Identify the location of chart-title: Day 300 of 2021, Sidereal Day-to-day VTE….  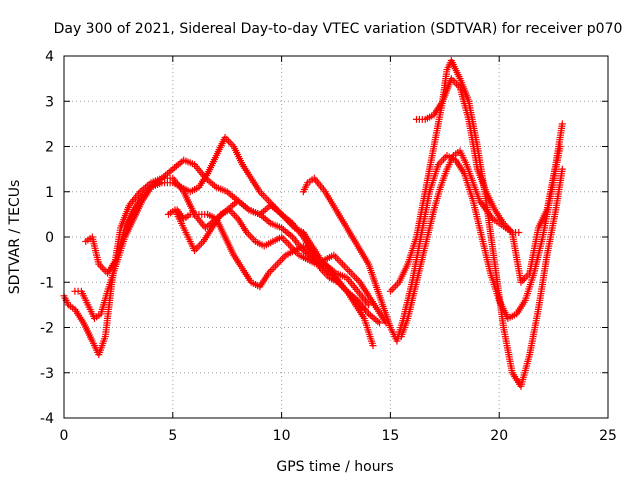
(338, 29).